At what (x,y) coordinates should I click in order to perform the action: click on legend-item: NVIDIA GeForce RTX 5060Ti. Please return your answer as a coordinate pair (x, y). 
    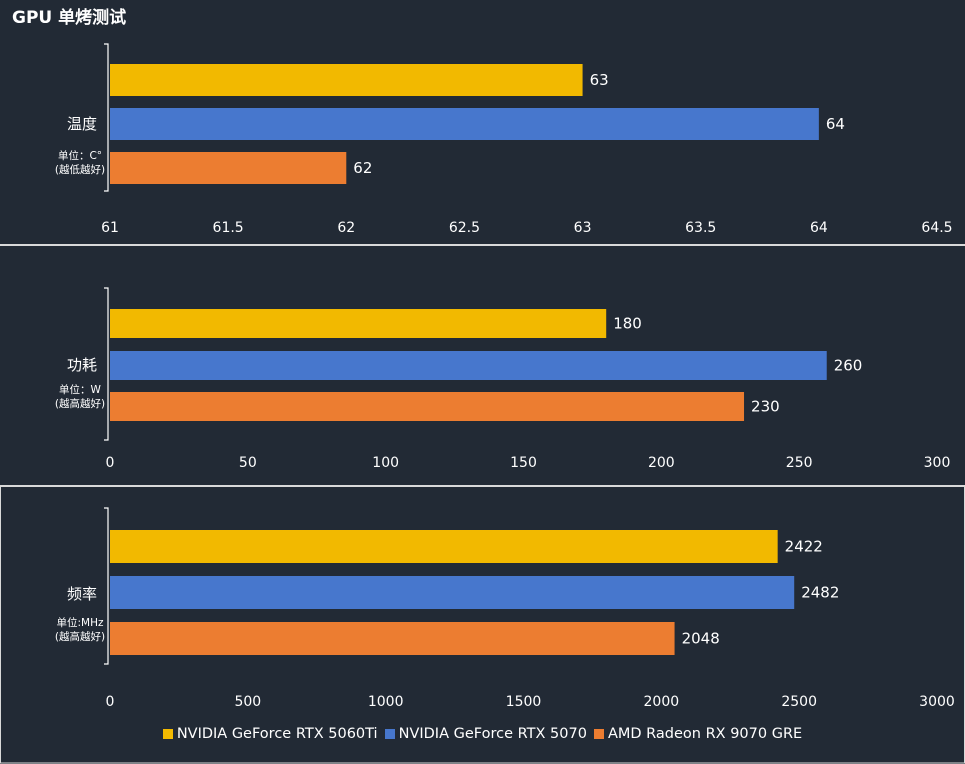
    Looking at the image, I should click on (270, 734).